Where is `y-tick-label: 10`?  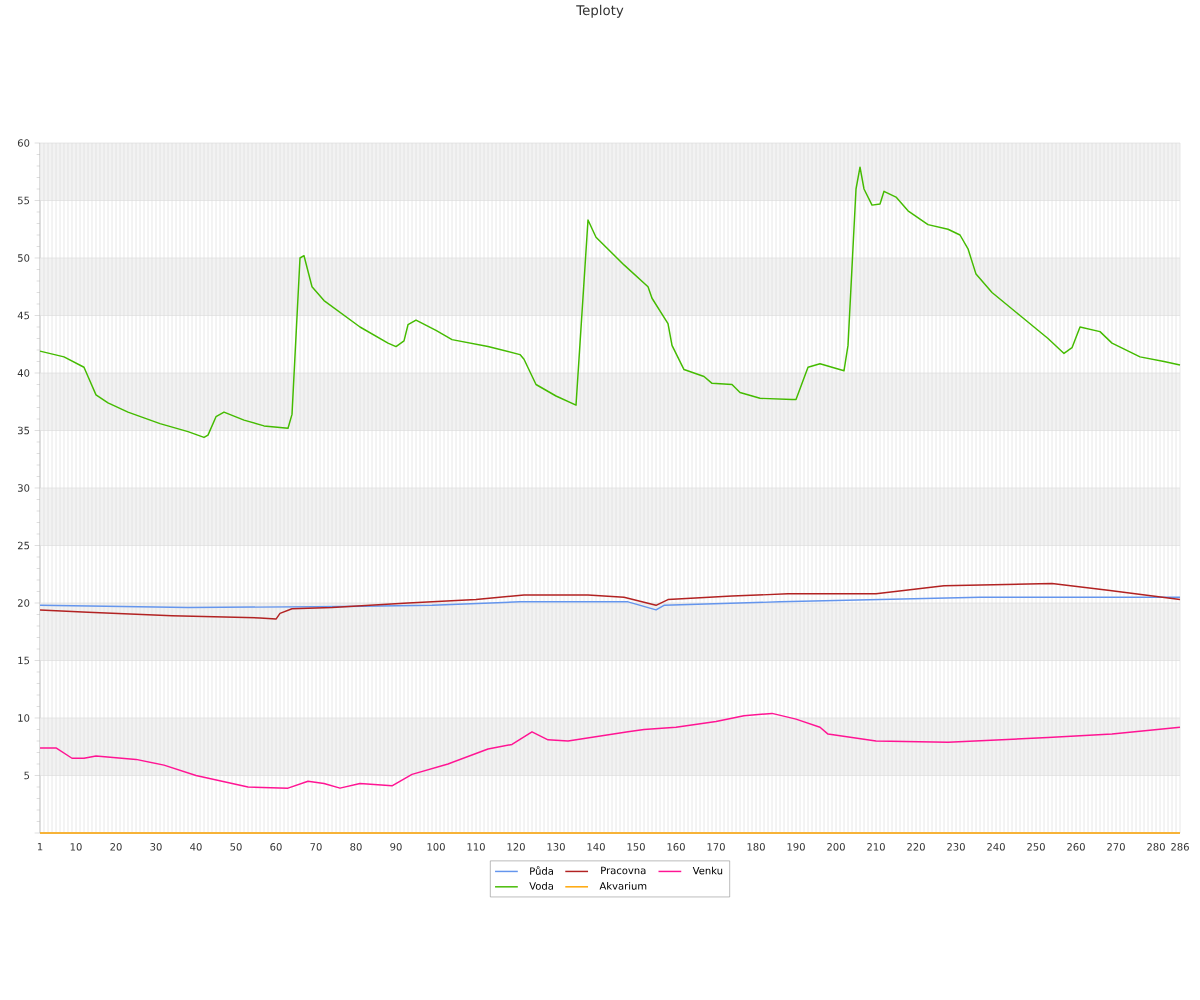
y-tick-label: 10 is located at coordinates (24, 718).